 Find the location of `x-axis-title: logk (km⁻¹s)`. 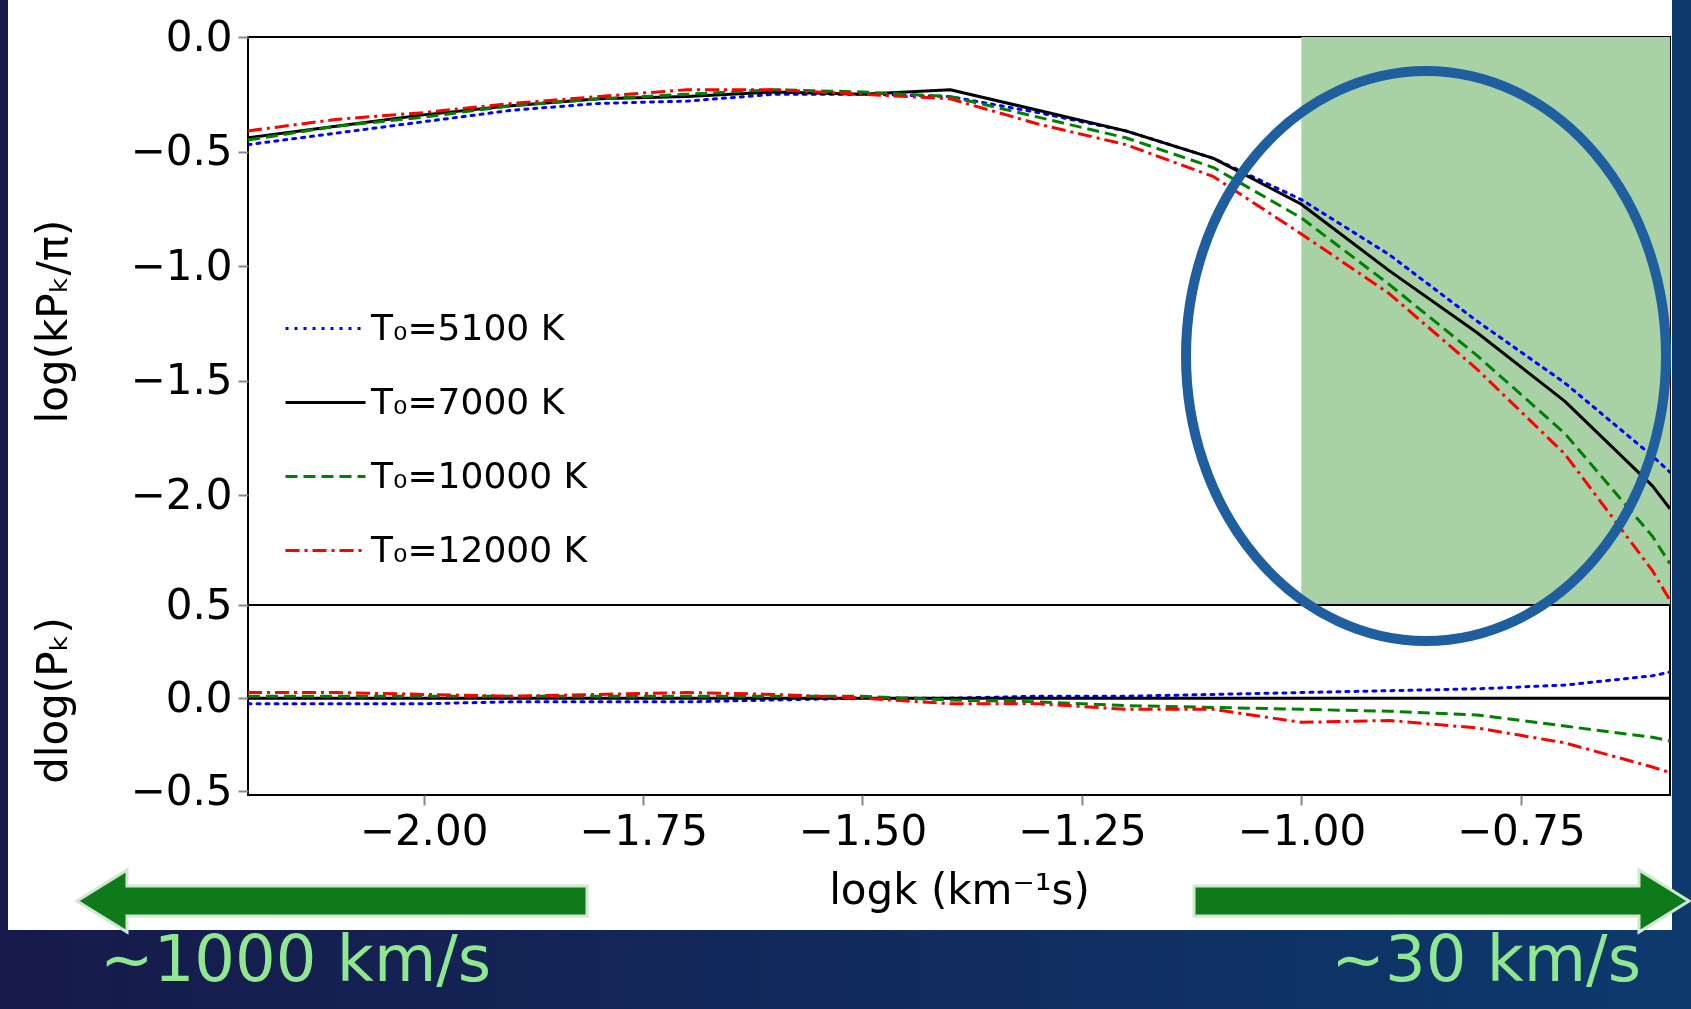

x-axis-title: logk (km⁻¹s) is located at coordinates (959, 889).